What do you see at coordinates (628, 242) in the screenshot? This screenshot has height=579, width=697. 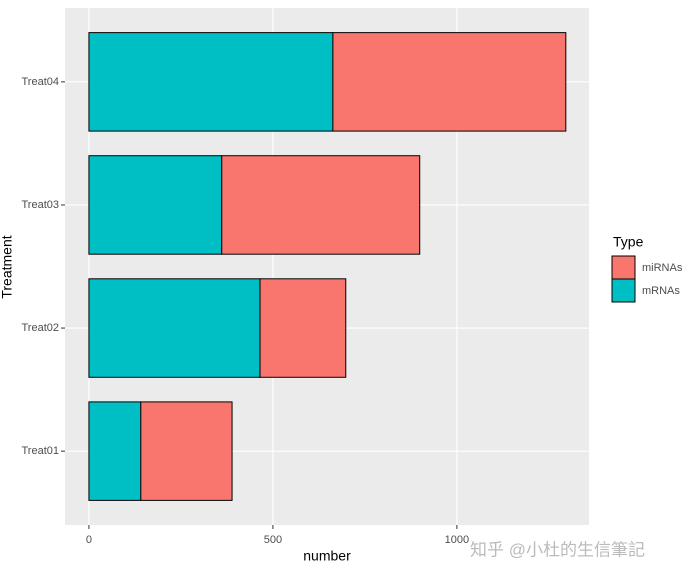 I see `legend-title: Type` at bounding box center [628, 242].